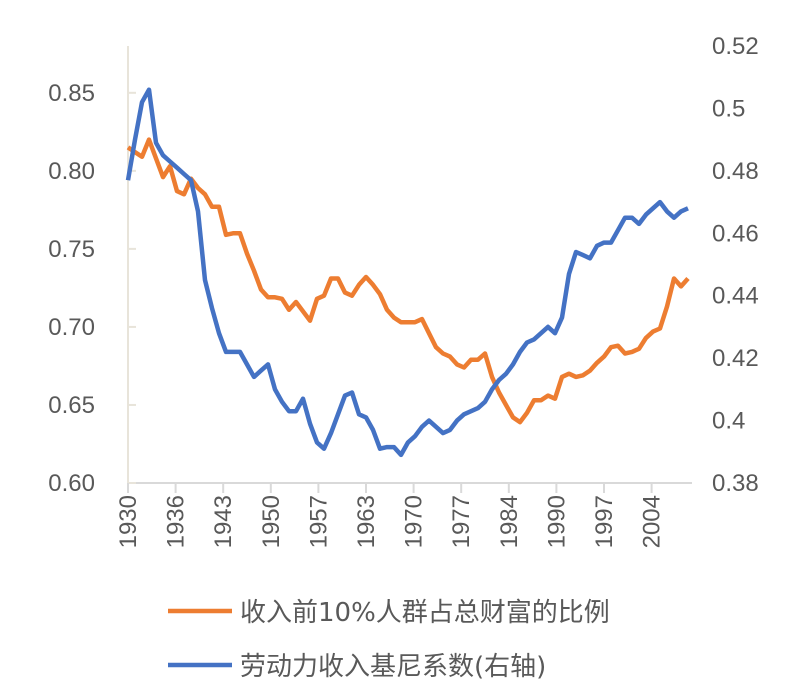 The width and height of the screenshot is (804, 696). I want to click on left-axis-tick-label: 0.60, so click(71, 483).